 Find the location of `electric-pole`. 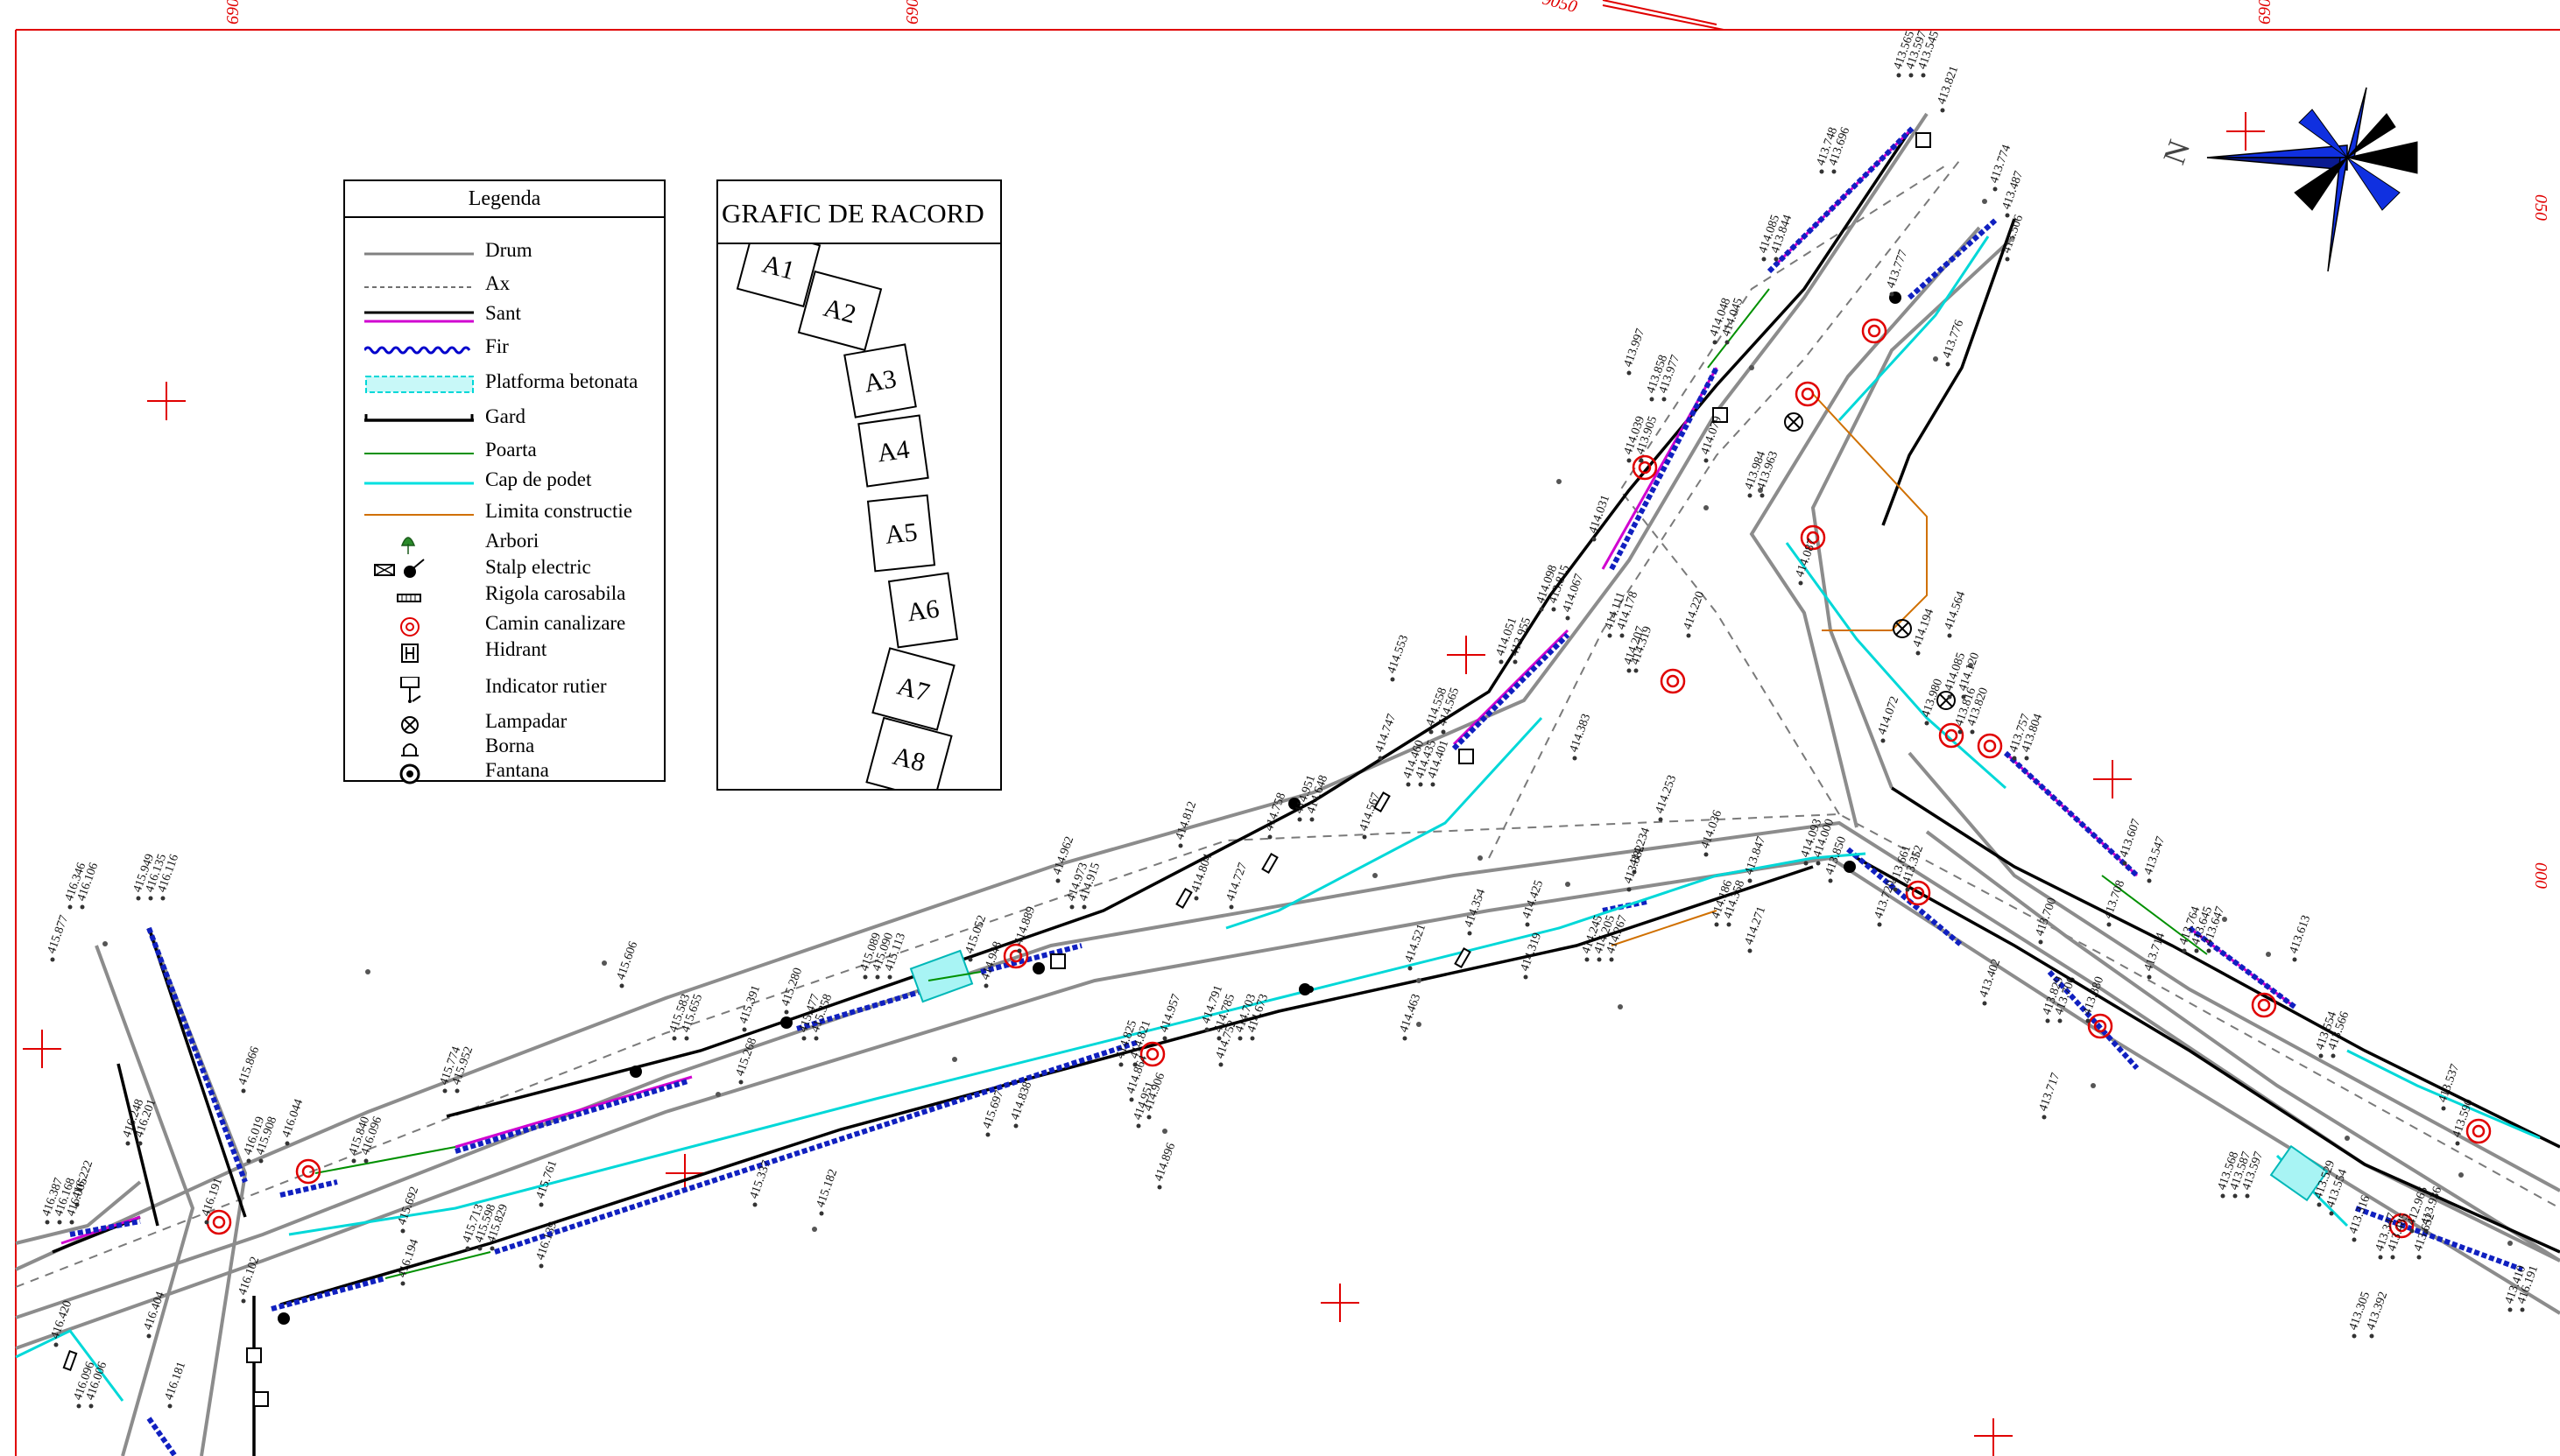

electric-pole is located at coordinates (1039, 968).